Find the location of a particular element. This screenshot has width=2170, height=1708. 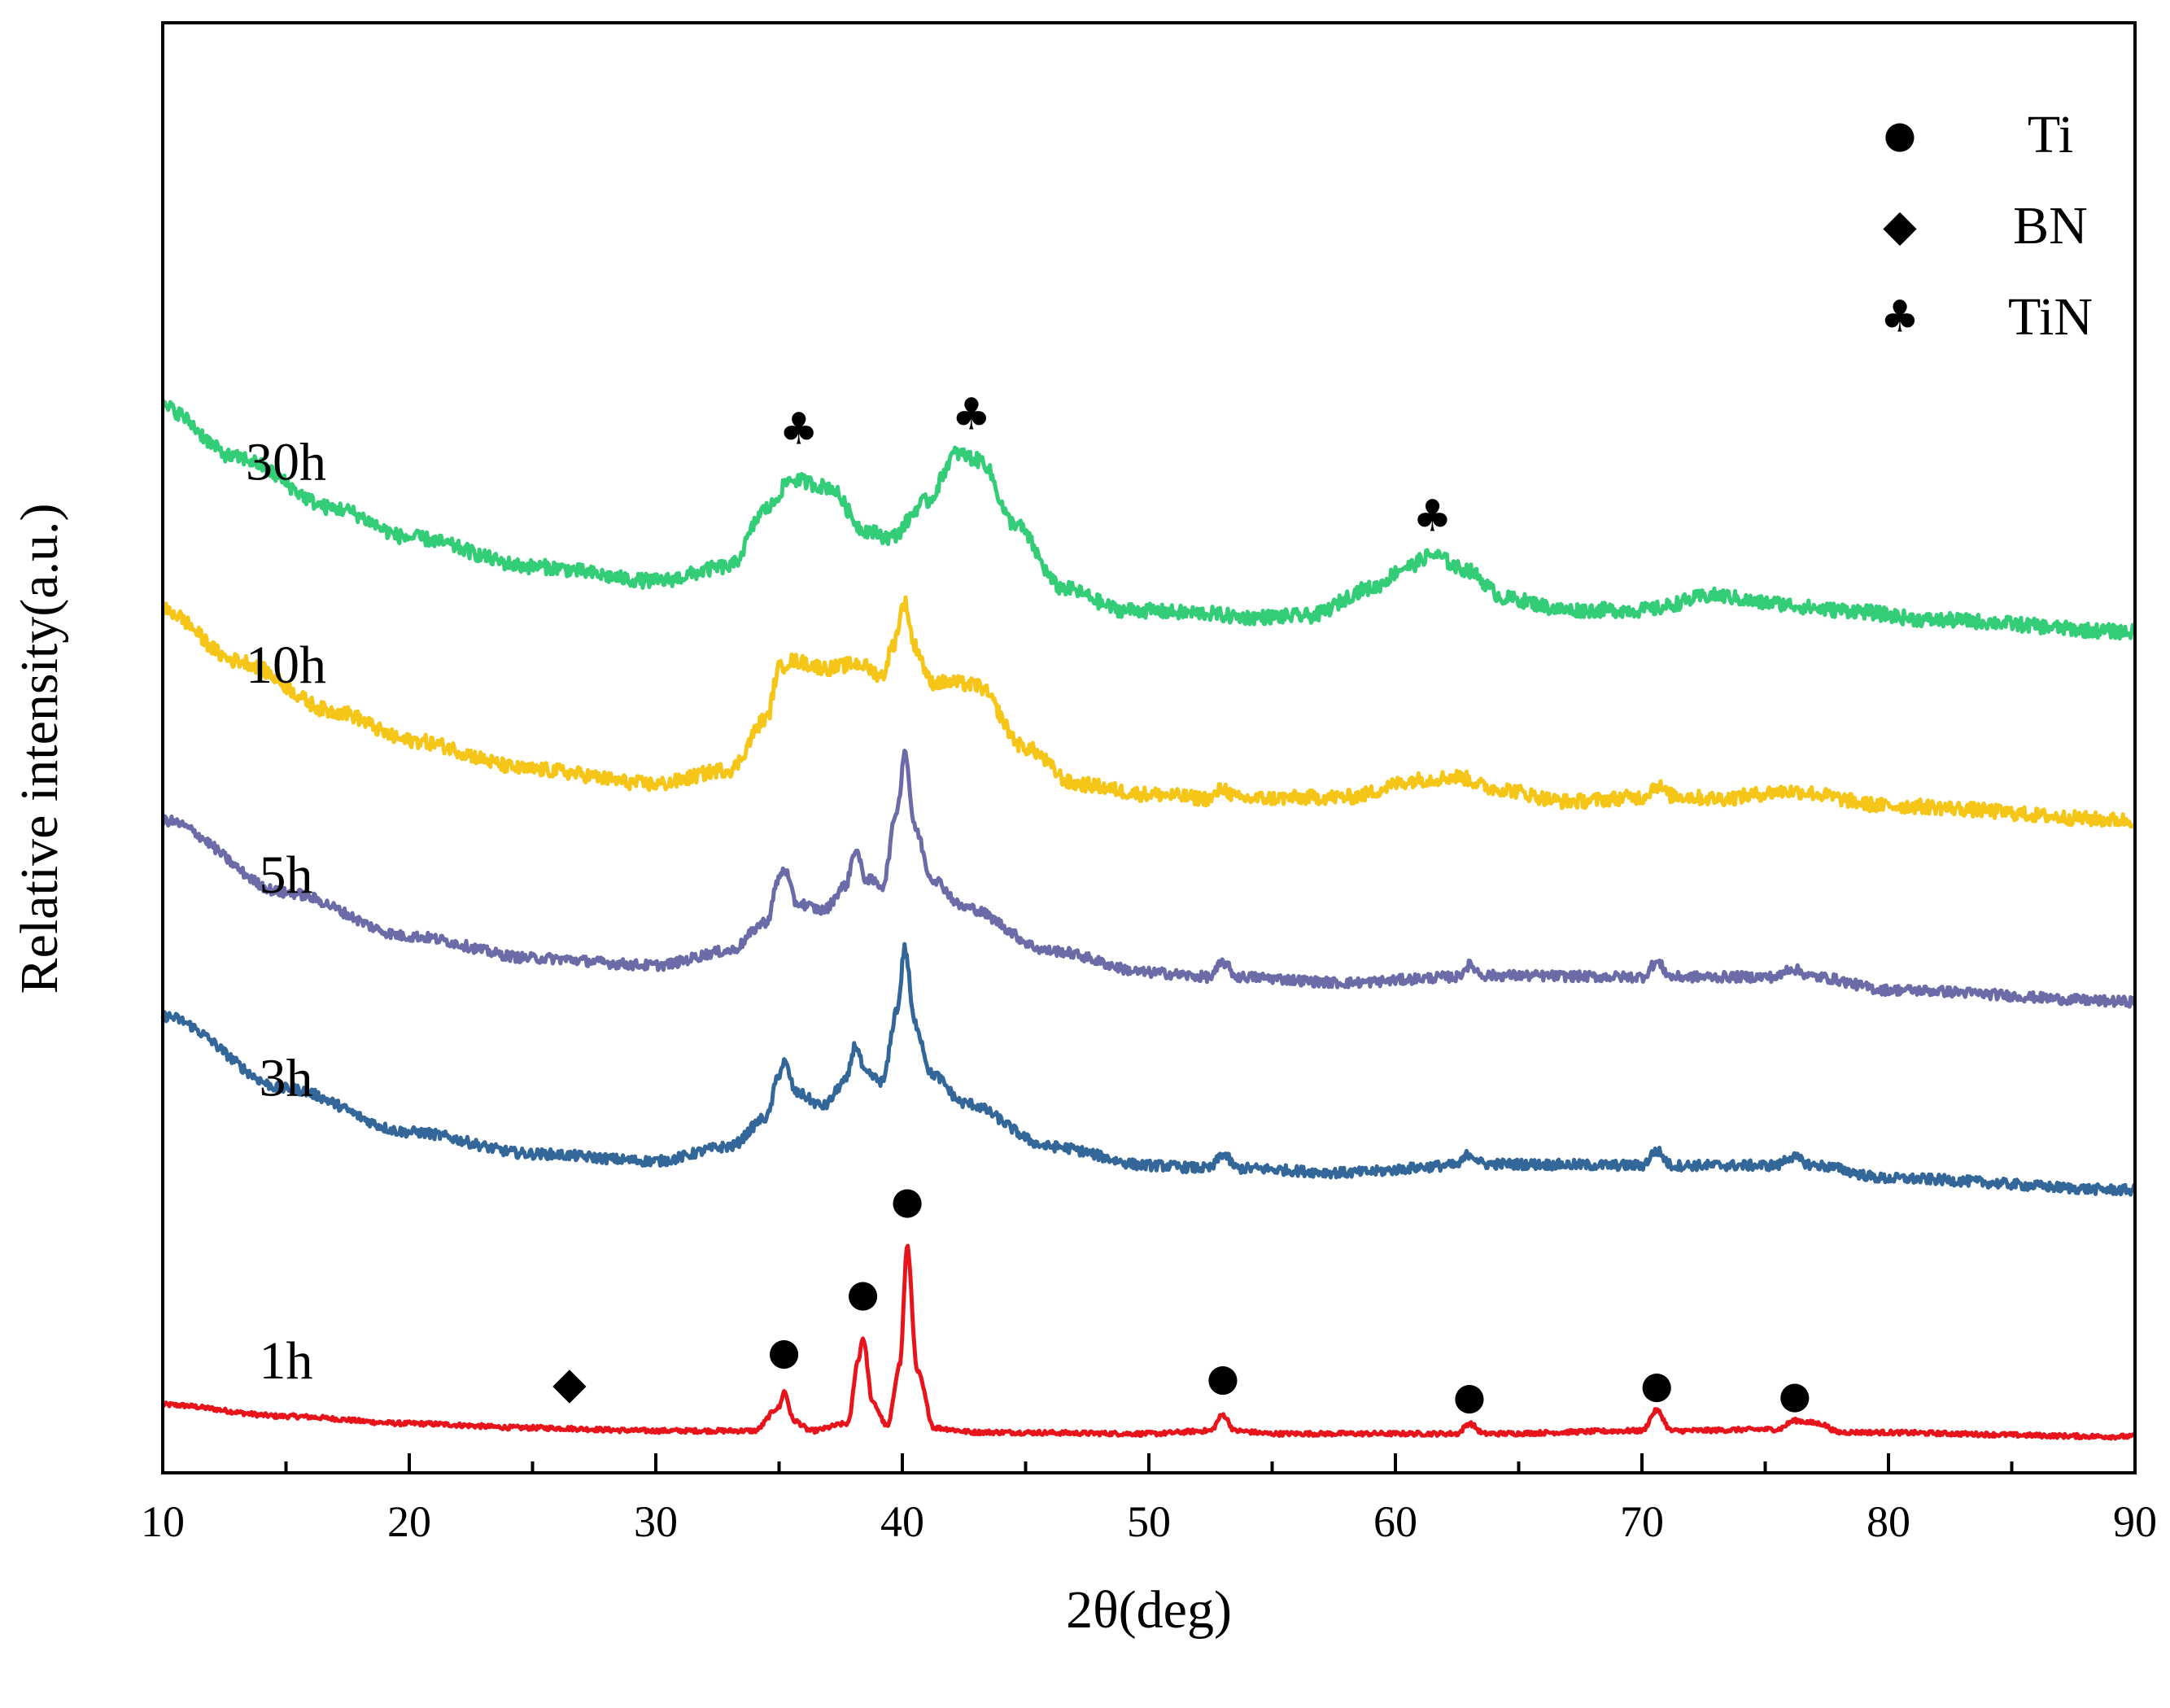

y-axis-title: Relative intensity(a.u.) is located at coordinates (39, 749).